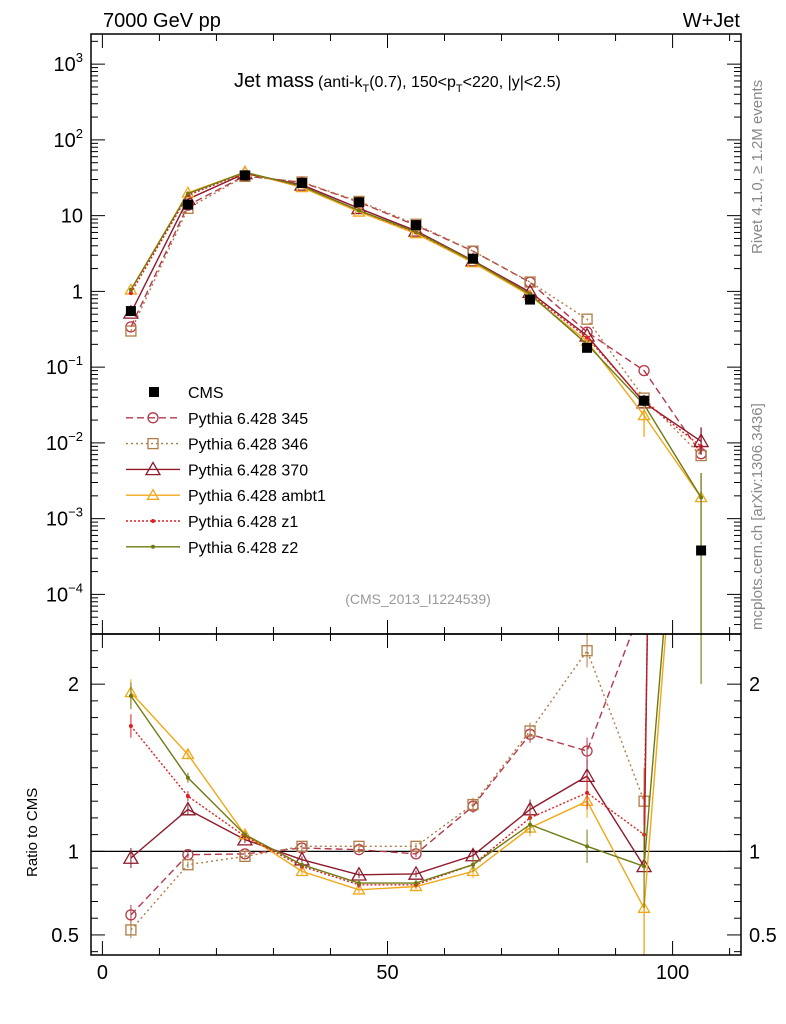  What do you see at coordinates (757, 516) in the screenshot?
I see `side-label-mcplots: mcplots.cern.ch [arXiv:1306.3436]` at bounding box center [757, 516].